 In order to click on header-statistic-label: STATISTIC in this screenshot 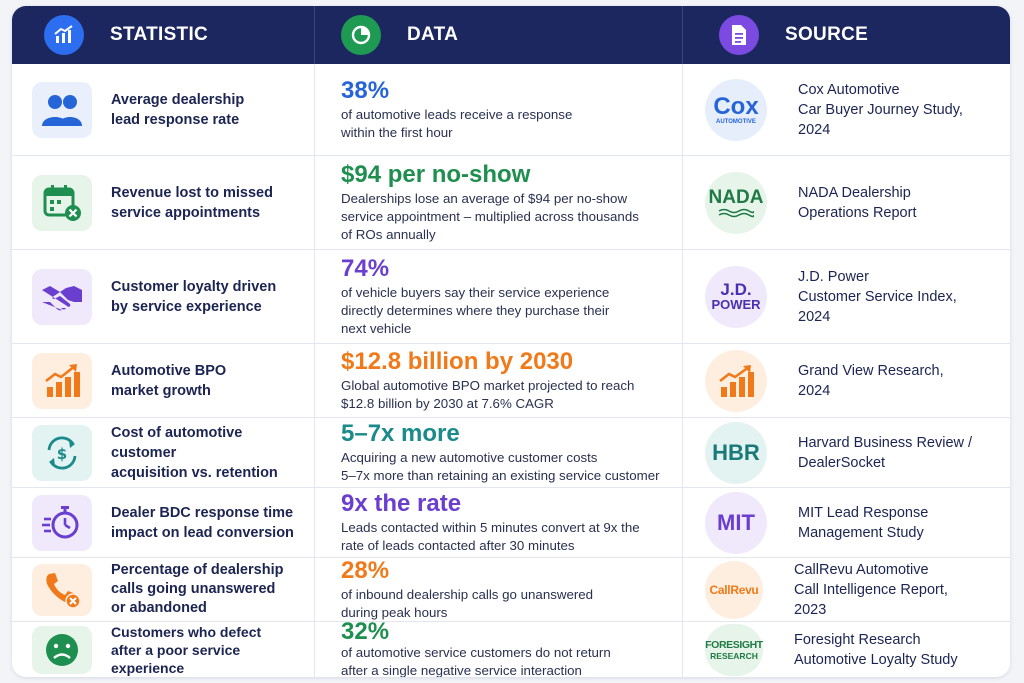, I will do `click(159, 34)`.